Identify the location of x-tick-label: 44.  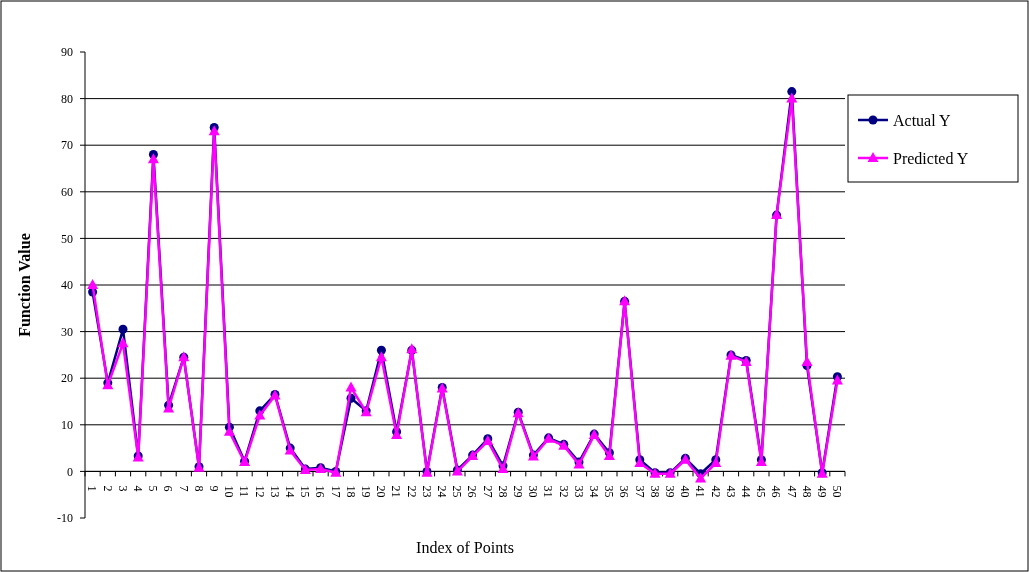
(746, 491).